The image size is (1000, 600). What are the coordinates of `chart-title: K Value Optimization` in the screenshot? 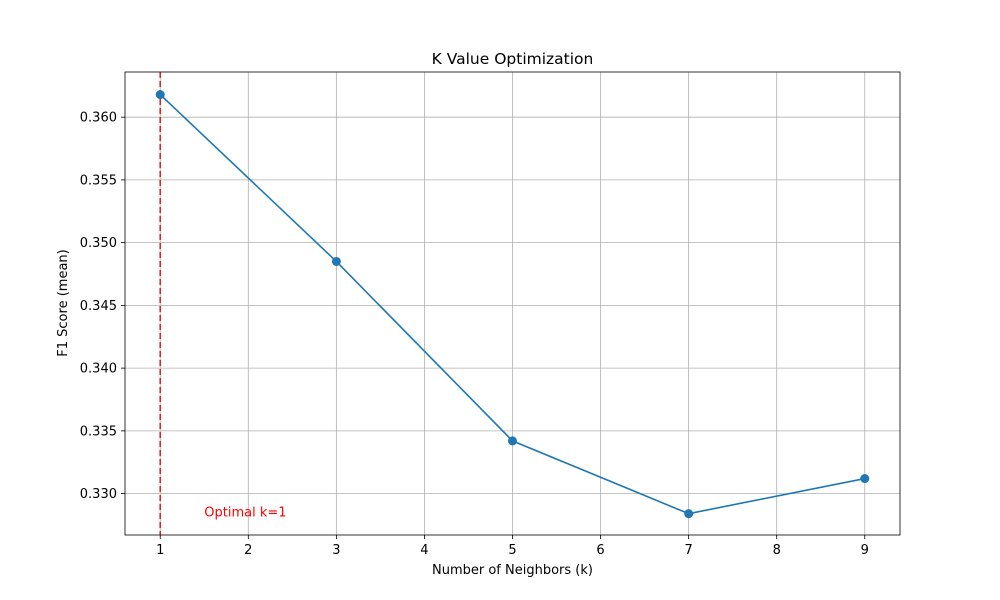 It's located at (513, 59).